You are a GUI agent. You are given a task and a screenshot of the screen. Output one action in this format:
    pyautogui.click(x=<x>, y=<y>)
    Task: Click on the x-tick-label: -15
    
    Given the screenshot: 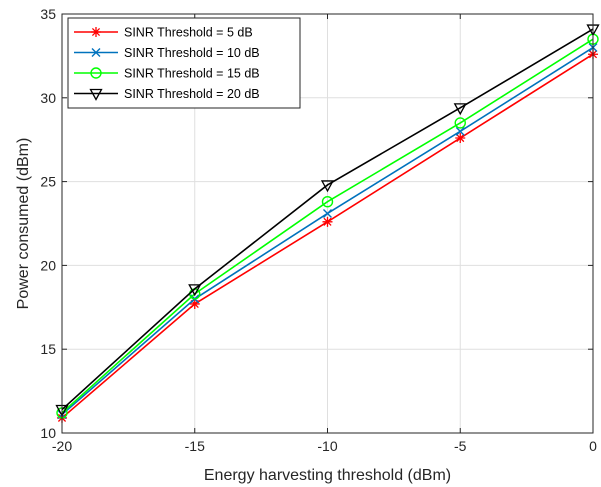 What is the action you would take?
    pyautogui.click(x=195, y=446)
    